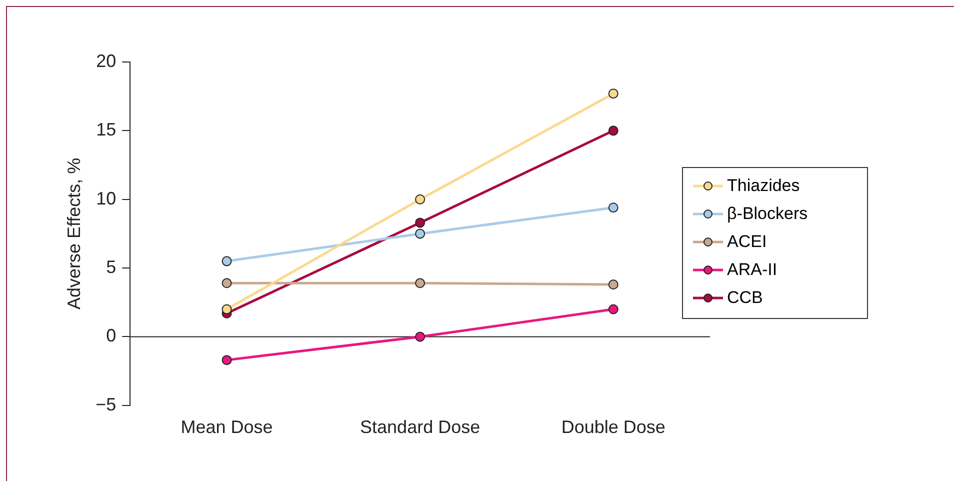  I want to click on y-axis-title: Adverse Effects, %, so click(74, 234).